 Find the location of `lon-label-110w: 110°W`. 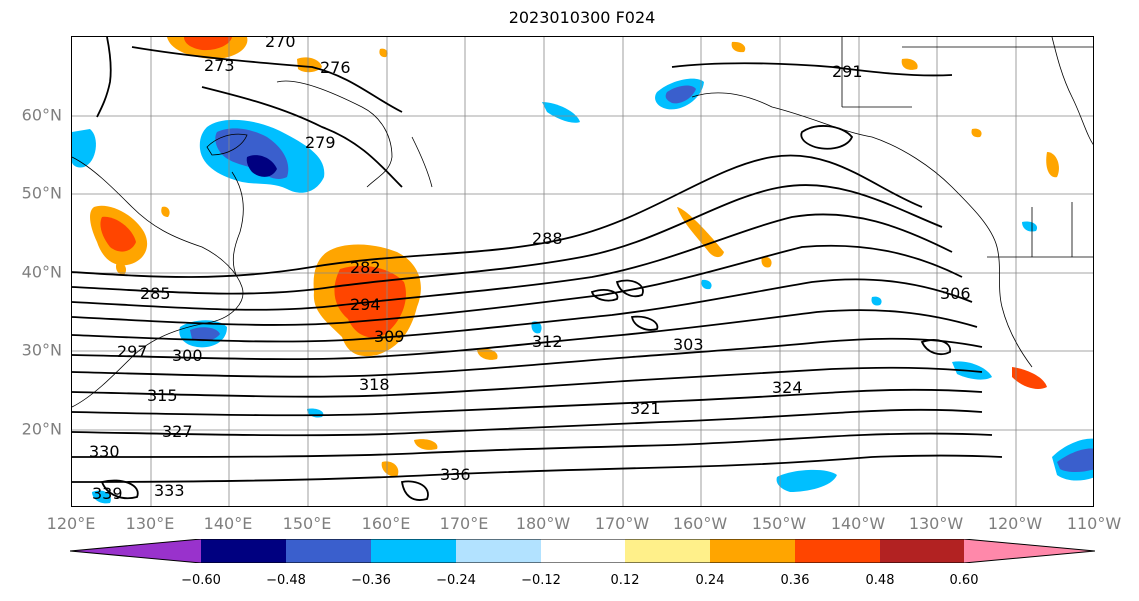

lon-label-110w: 110°W is located at coordinates (1094, 523).